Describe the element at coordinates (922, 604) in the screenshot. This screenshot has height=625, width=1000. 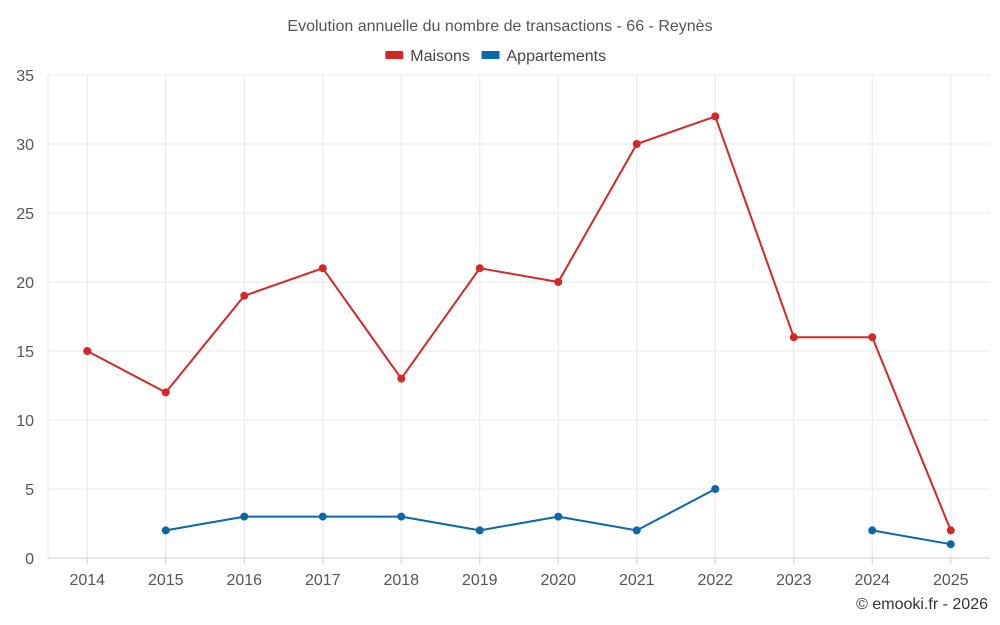
I see `credit-text: © emooki.fr - 2026` at that location.